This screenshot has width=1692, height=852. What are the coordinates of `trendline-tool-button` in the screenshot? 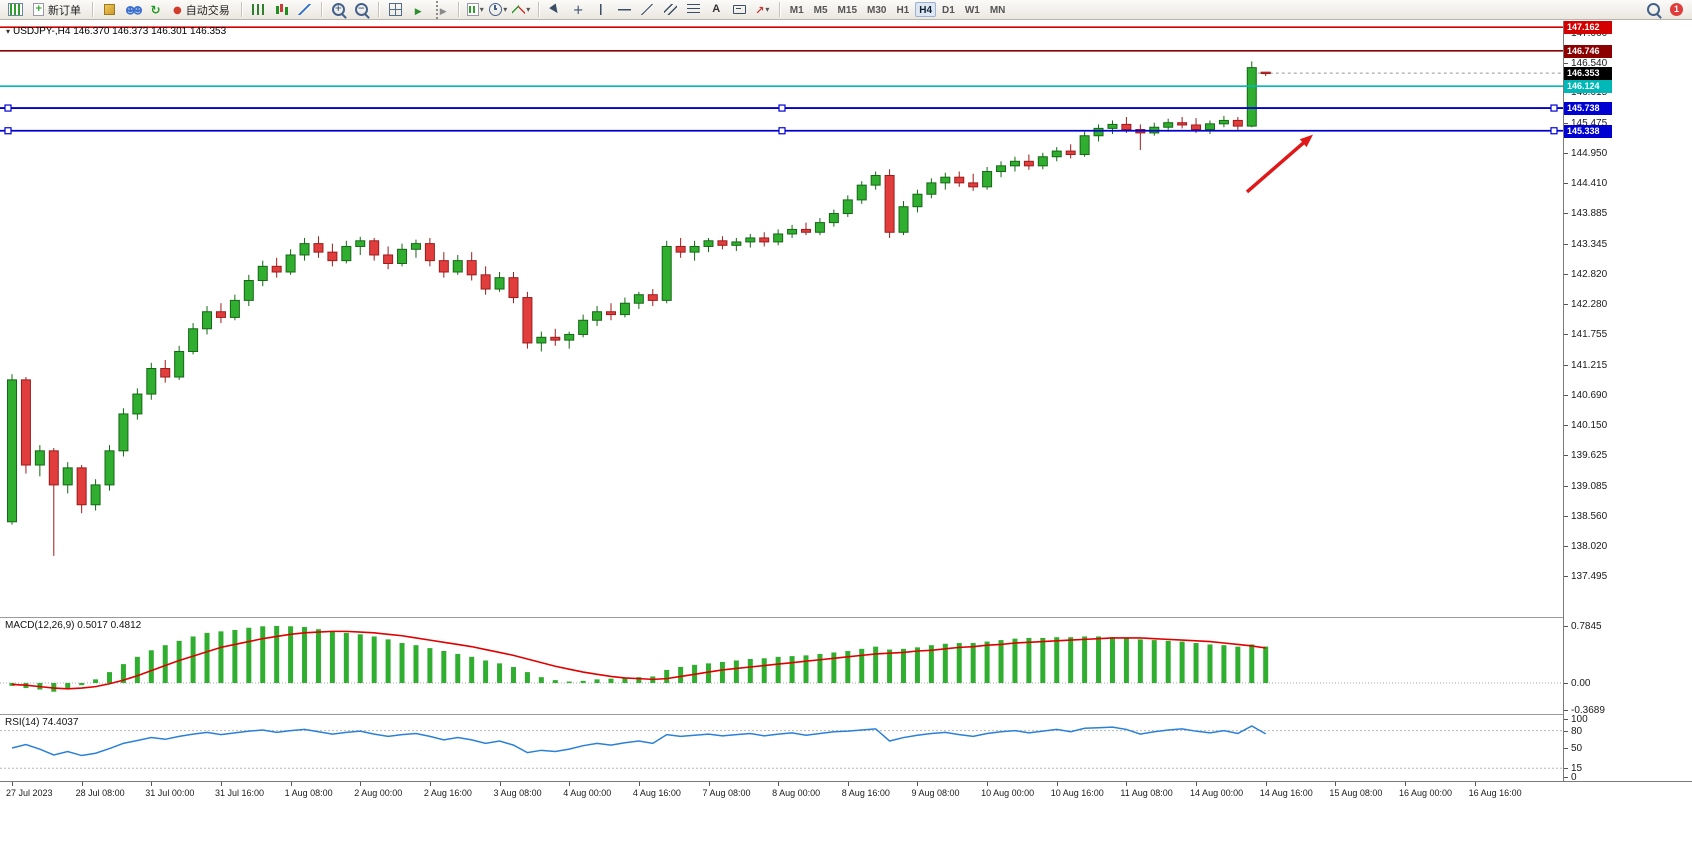 It's located at (647, 10).